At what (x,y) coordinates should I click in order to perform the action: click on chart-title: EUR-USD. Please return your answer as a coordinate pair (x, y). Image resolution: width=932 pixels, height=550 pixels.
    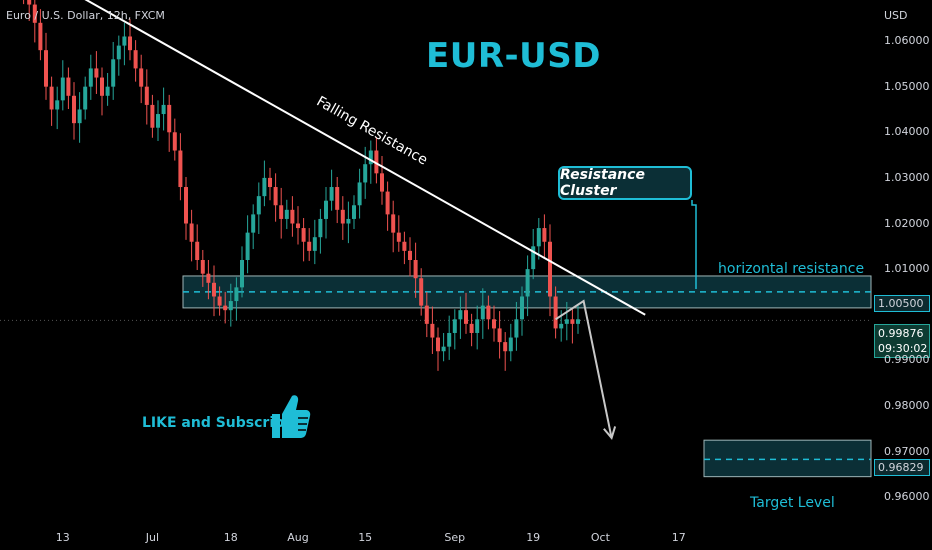
    Looking at the image, I should click on (513, 56).